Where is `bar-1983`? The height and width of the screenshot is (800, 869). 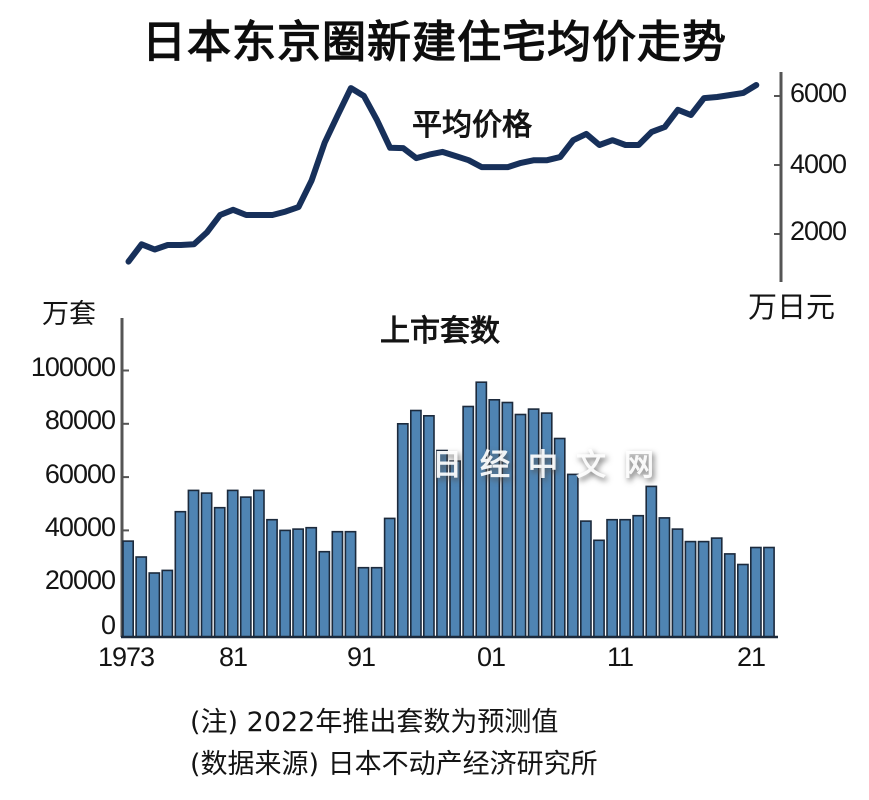
bar-1983 is located at coordinates (259, 563).